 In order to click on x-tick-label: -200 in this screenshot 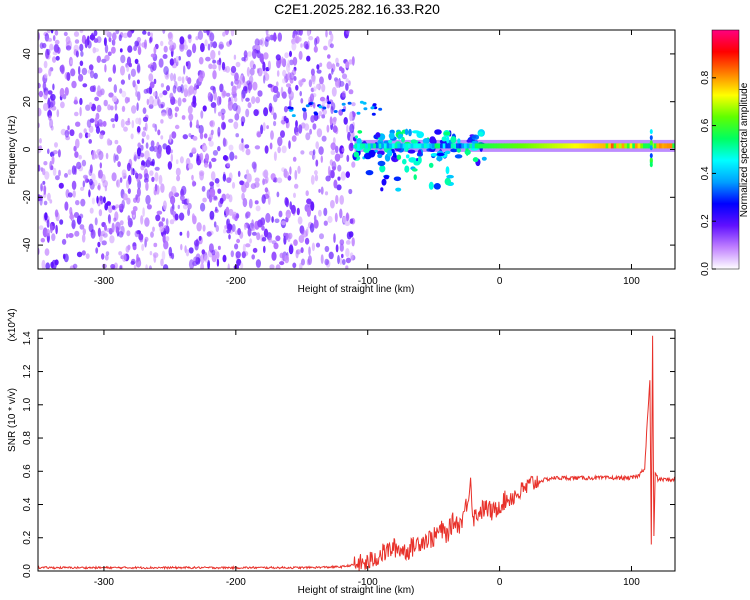, I will do `click(236, 582)`.